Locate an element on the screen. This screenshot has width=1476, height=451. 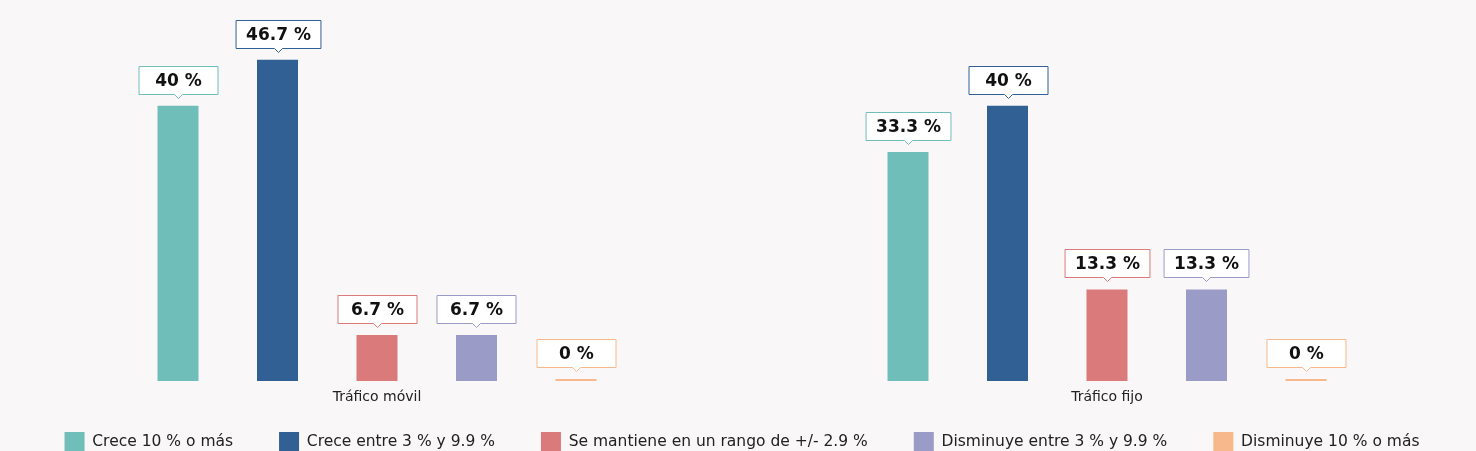
data-label: 33.3 % is located at coordinates (908, 125).